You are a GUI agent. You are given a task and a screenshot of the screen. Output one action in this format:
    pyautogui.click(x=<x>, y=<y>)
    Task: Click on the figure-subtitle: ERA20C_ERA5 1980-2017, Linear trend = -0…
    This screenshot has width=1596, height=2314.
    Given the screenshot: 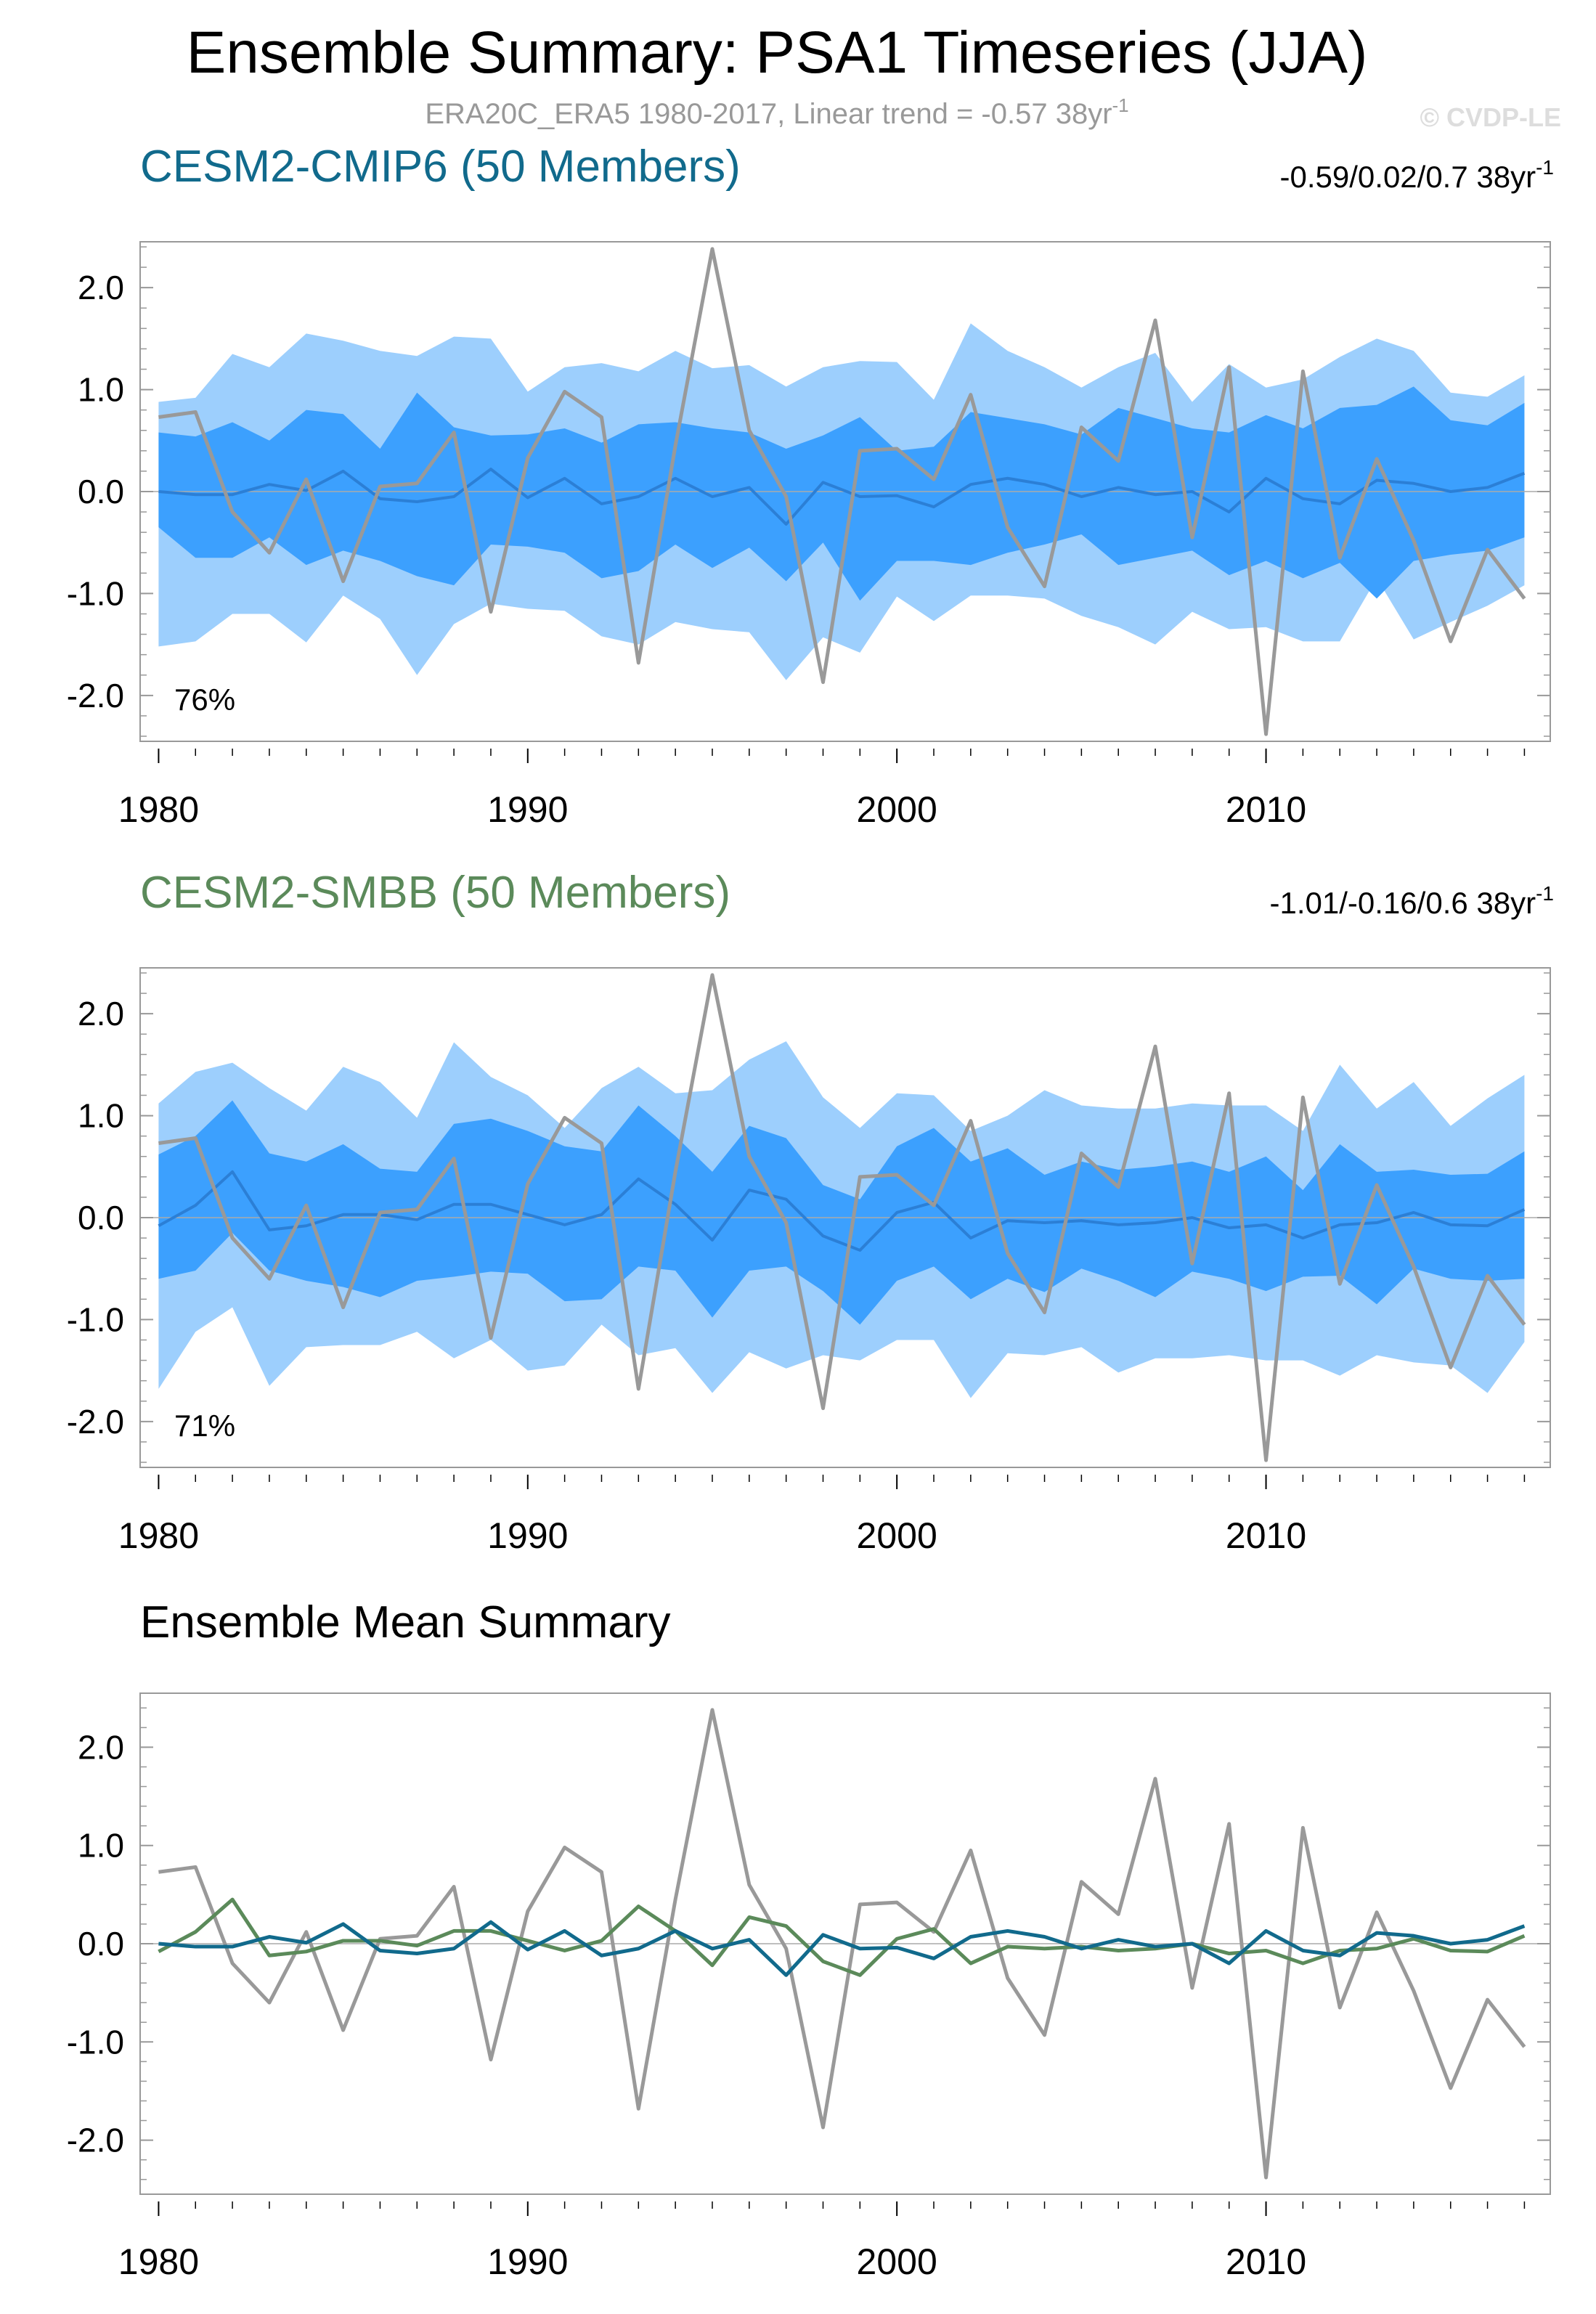 What is the action you would take?
    pyautogui.click(x=776, y=112)
    